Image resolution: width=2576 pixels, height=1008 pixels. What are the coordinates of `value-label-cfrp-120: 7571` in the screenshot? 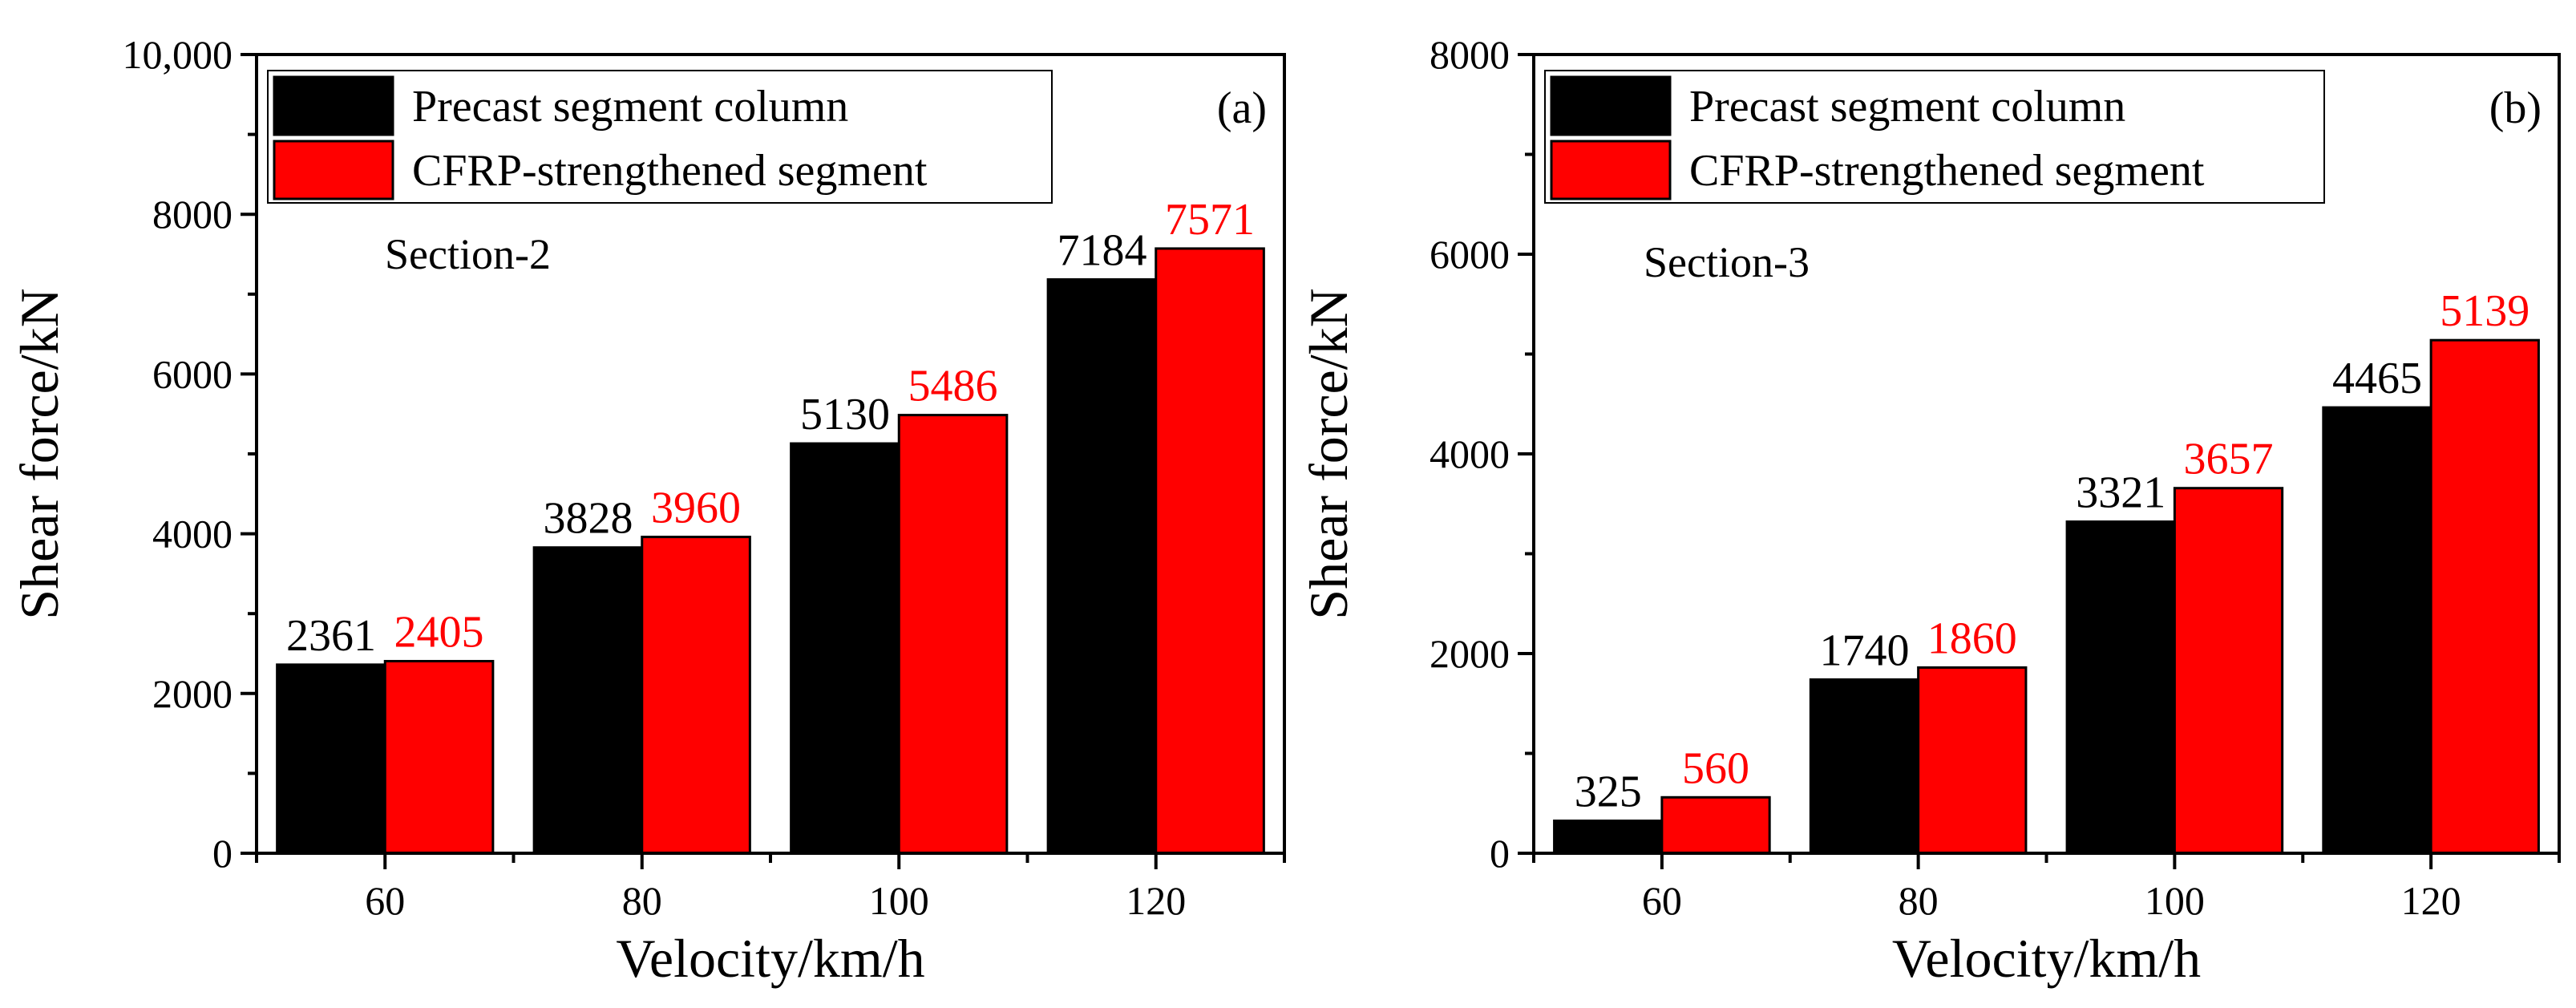 It's located at (1210, 220).